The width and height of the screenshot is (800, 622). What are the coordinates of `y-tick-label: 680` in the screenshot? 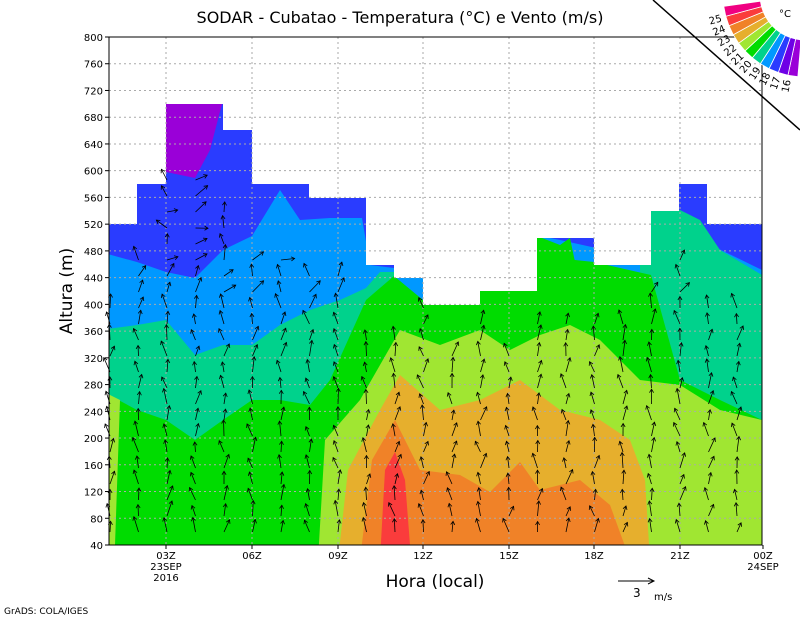 It's located at (93, 118).